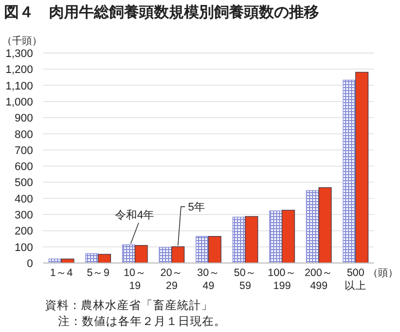 The image size is (400, 332). Describe the element at coordinates (245, 279) in the screenshot. I see `x-tick-label: 50～ 59` at that location.